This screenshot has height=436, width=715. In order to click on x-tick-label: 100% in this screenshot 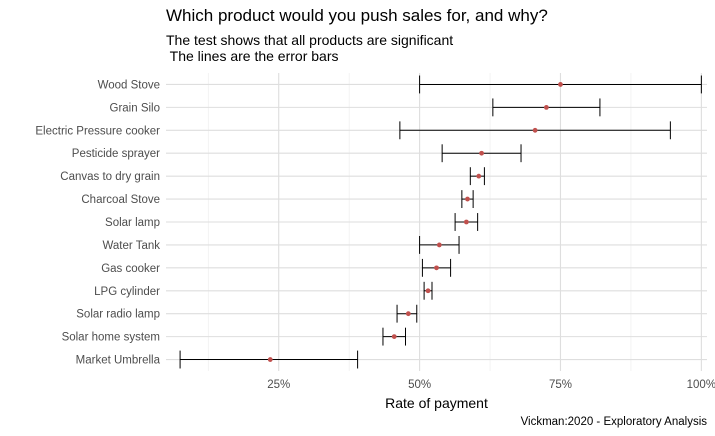, I will do `click(701, 385)`.